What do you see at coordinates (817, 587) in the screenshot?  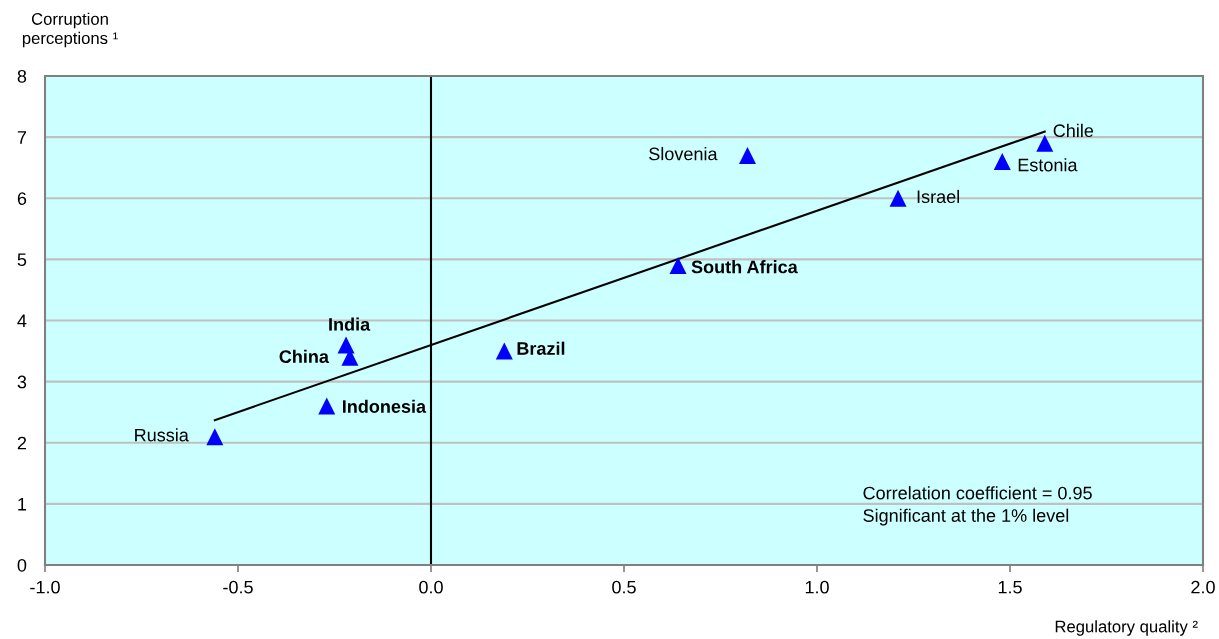 I see `x-tick-label: 1.0` at bounding box center [817, 587].